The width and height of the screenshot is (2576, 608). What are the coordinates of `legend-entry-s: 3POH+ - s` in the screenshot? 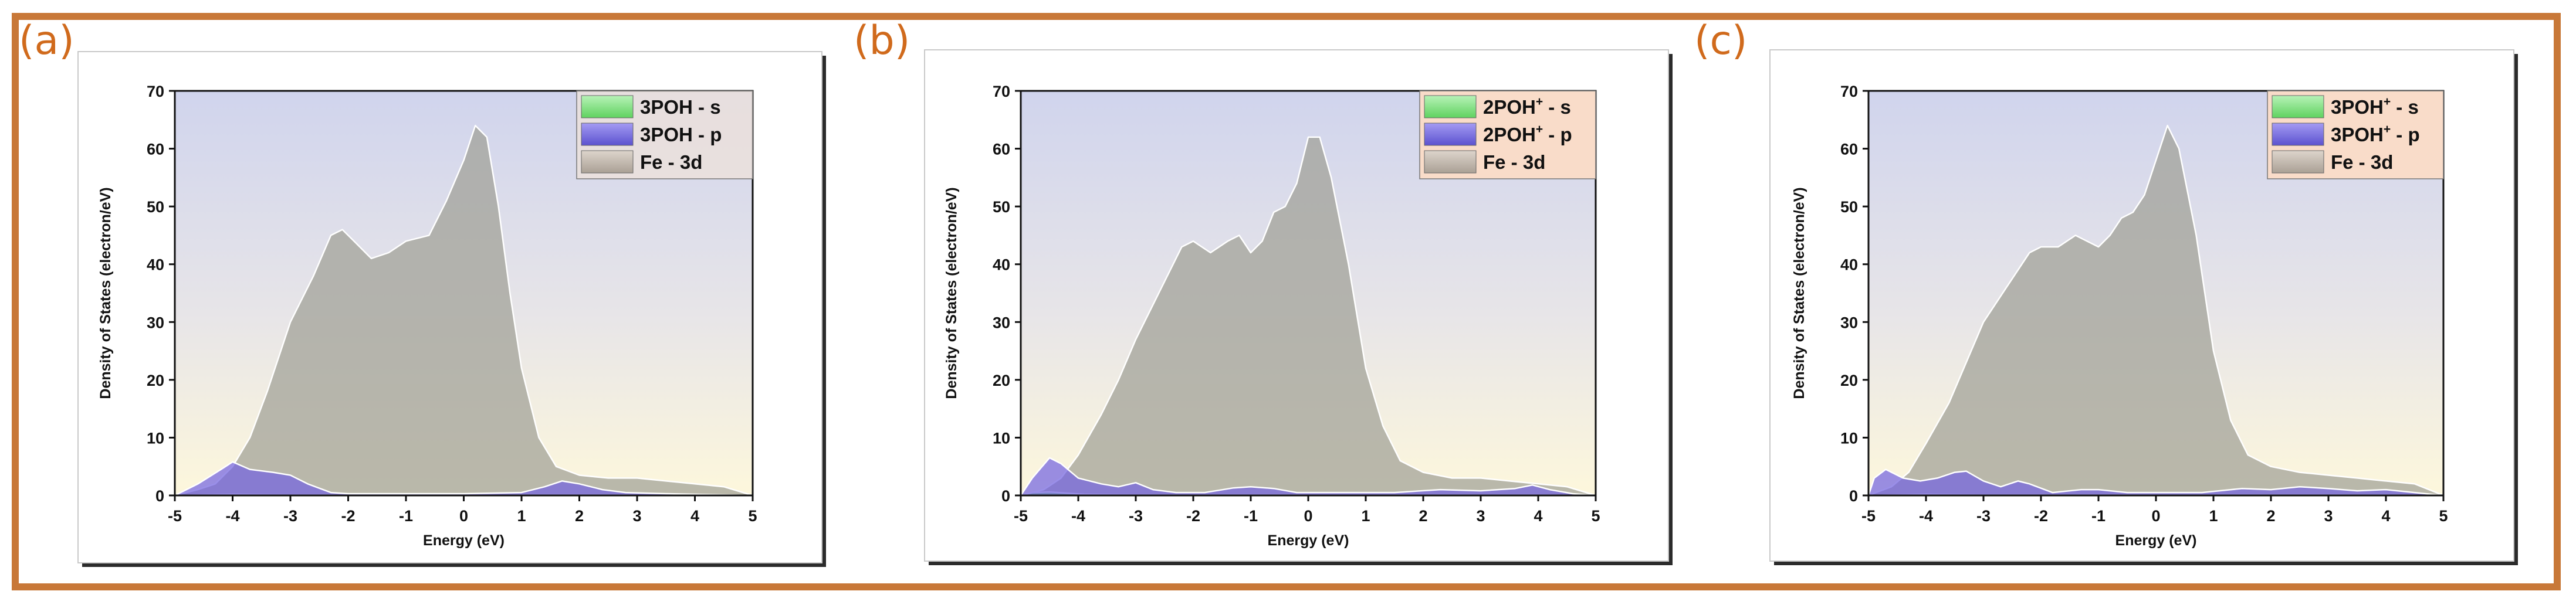 It's located at (2375, 107).